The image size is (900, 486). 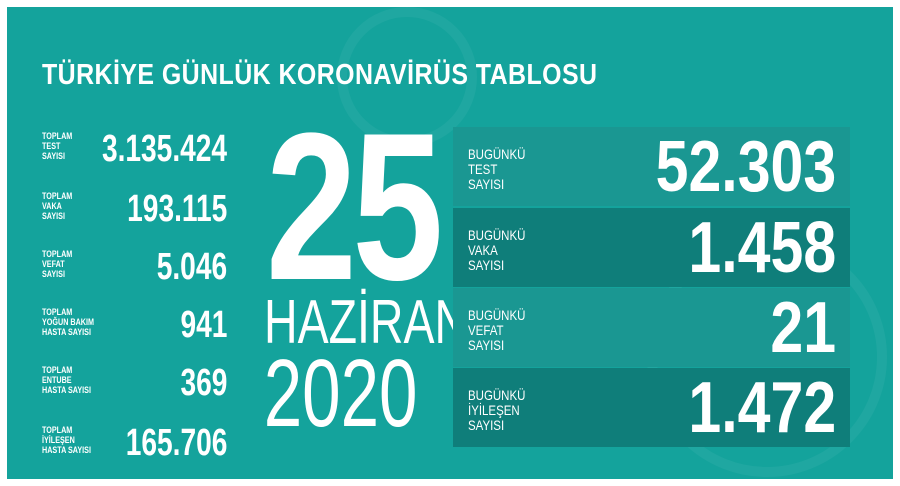 I want to click on today-stat-label: BUGÜNKÜ VEFAT SAYISI, so click(x=496, y=330).